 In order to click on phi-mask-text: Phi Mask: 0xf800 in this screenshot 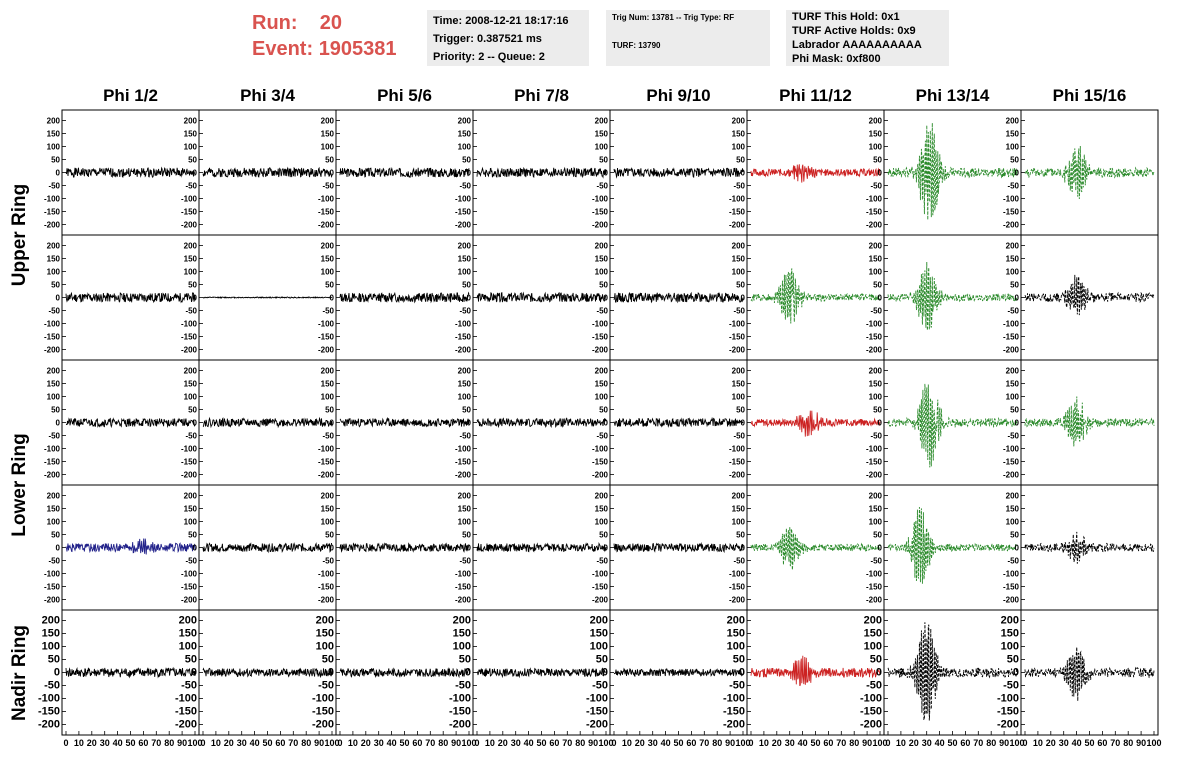, I will do `click(836, 59)`.